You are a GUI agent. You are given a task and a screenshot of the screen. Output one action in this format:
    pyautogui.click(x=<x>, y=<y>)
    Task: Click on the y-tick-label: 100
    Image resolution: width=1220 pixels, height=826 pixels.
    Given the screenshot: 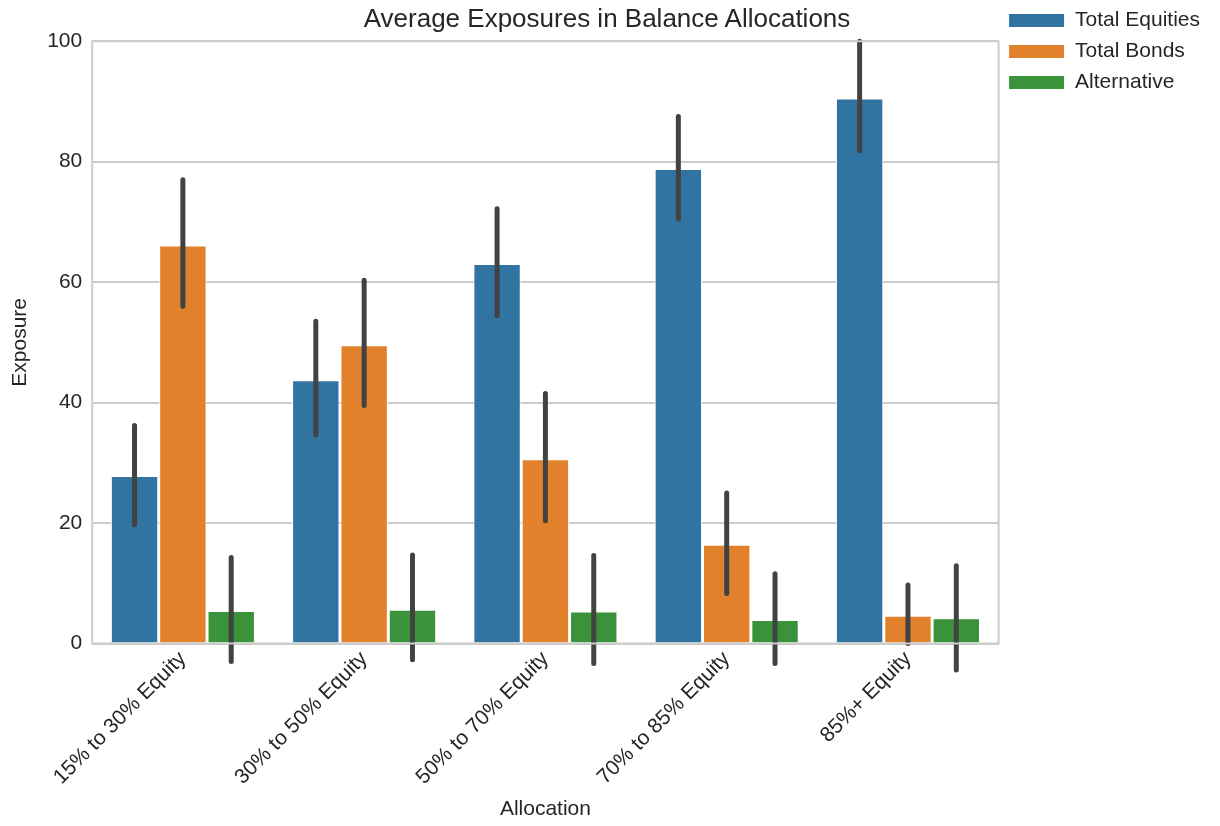 What is the action you would take?
    pyautogui.click(x=65, y=39)
    